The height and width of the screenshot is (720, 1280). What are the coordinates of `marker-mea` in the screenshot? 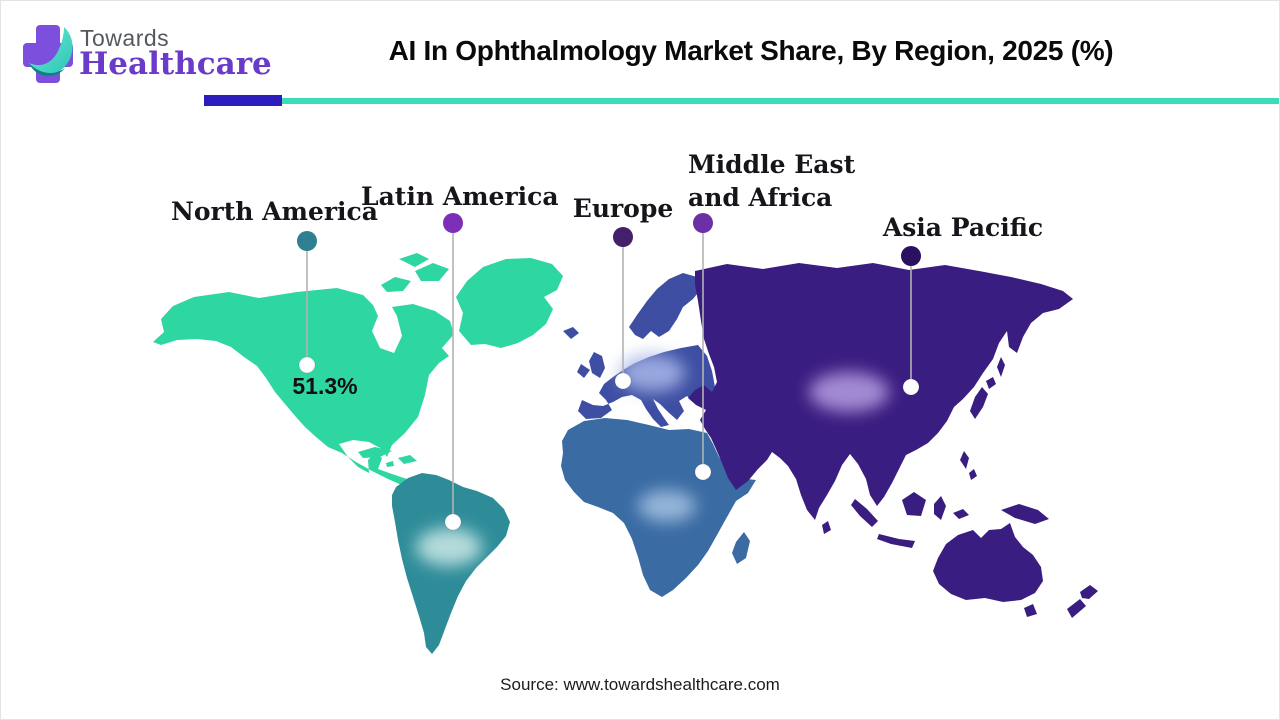 It's located at (703, 472).